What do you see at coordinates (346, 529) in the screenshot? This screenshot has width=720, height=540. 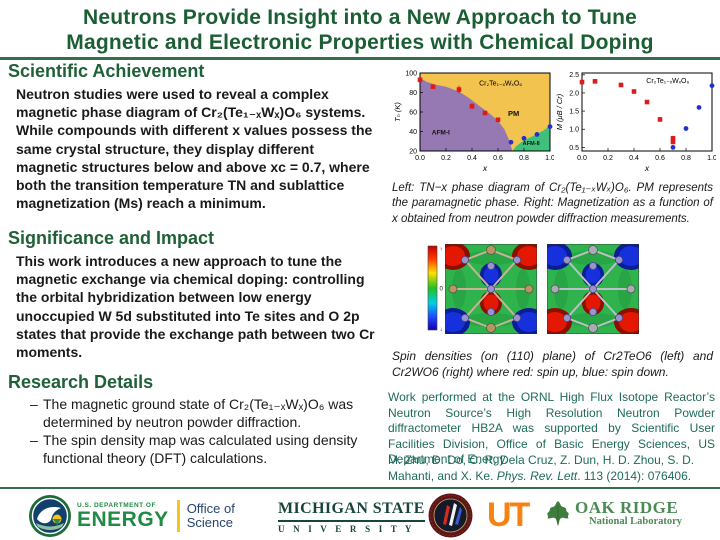 I see `msu-wordmark-line2: U N I V E R S I T Y` at bounding box center [346, 529].